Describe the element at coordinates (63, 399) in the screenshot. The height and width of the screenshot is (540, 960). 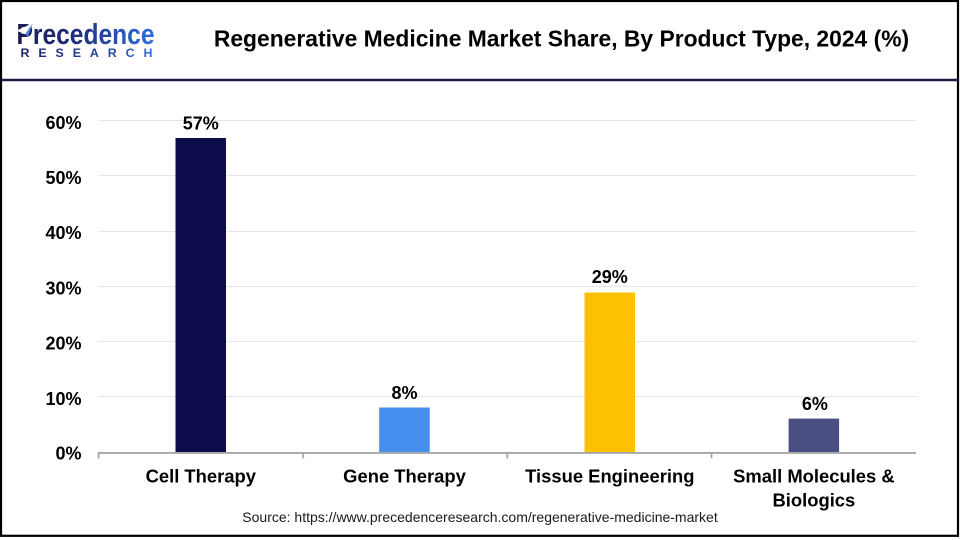
I see `svg-text: 10%` at that location.